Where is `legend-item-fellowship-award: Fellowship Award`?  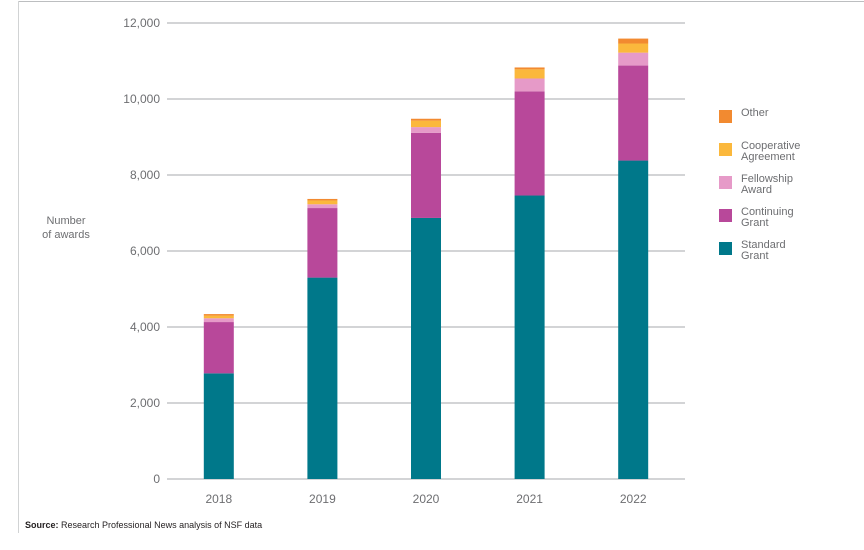 legend-item-fellowship-award: Fellowship Award is located at coordinates (784, 190).